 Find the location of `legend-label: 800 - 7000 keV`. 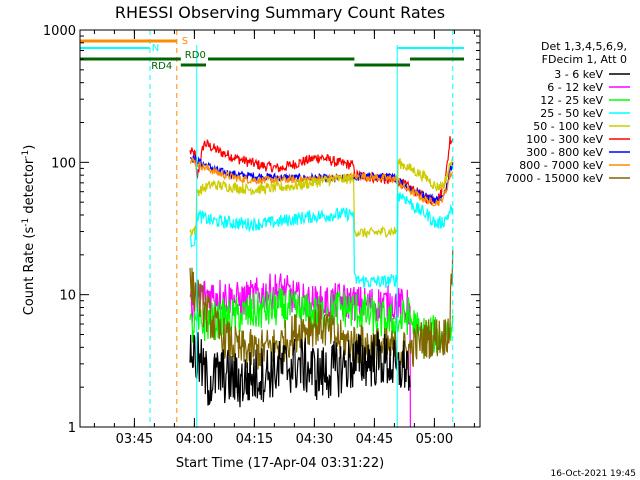

legend-label: 800 - 7000 keV is located at coordinates (561, 165).